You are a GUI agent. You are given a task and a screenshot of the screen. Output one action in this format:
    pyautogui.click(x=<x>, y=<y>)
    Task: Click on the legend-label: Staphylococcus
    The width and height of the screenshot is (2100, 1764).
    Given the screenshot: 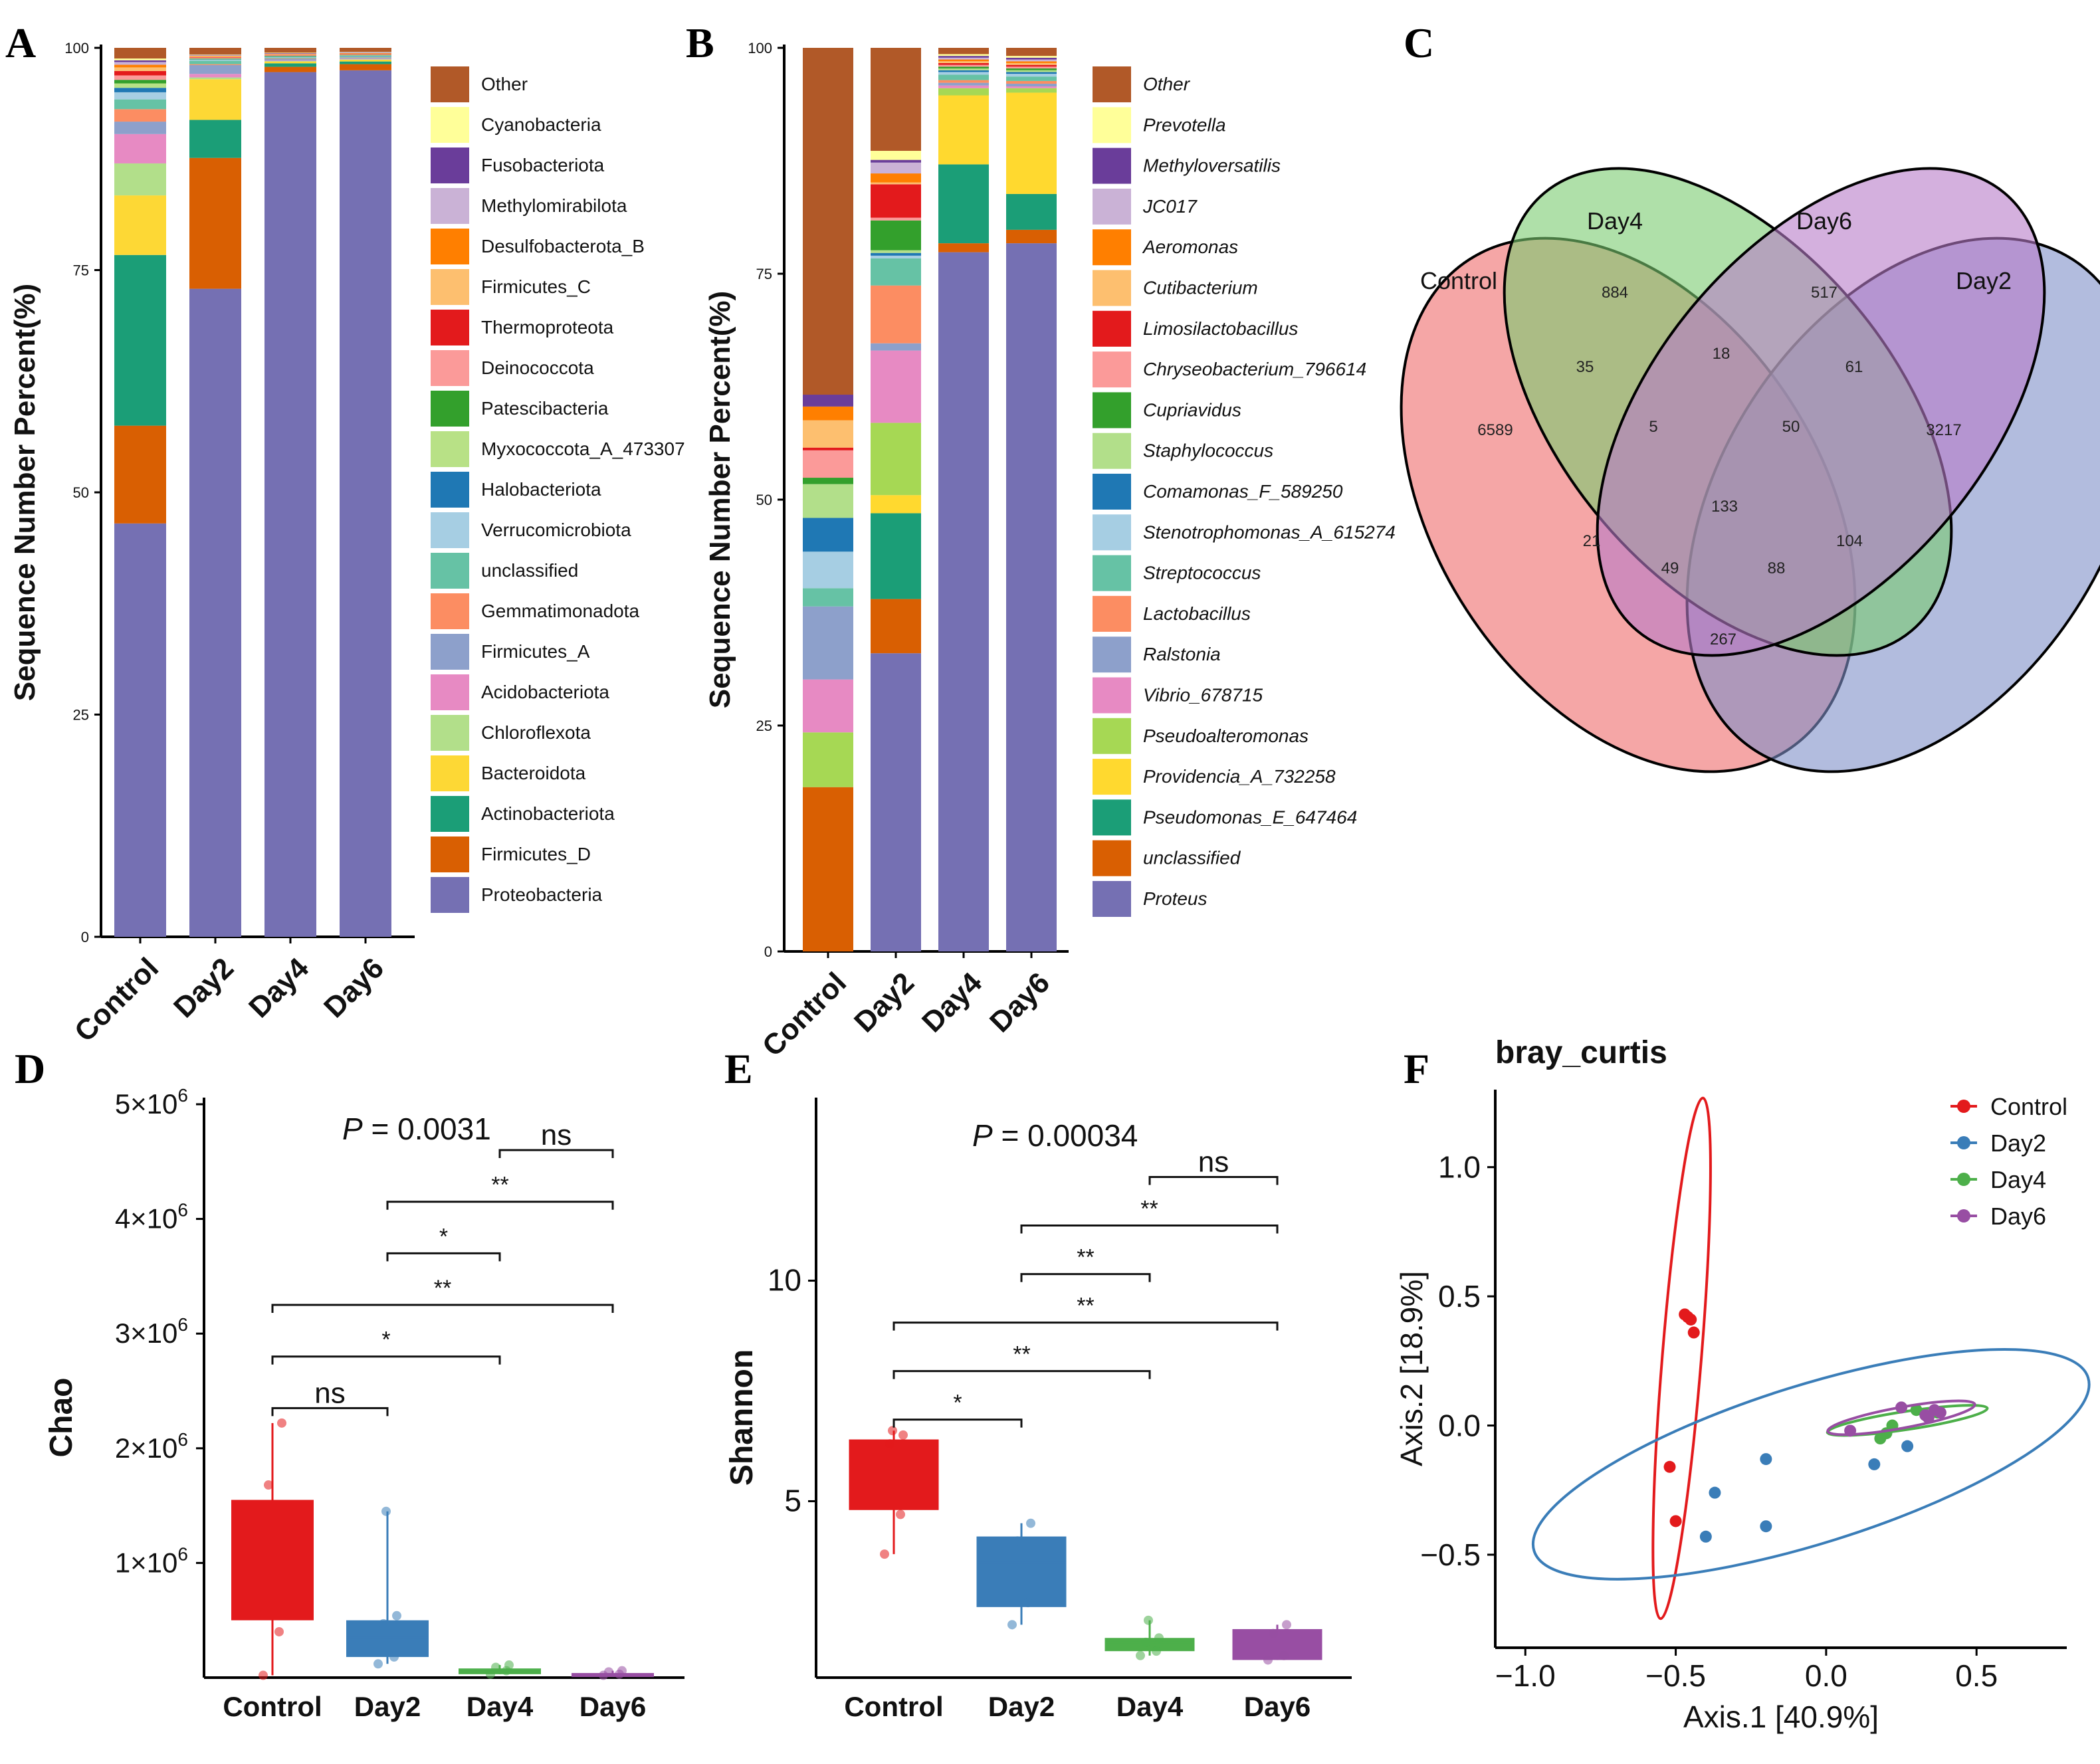 What is the action you would take?
    pyautogui.click(x=1208, y=451)
    